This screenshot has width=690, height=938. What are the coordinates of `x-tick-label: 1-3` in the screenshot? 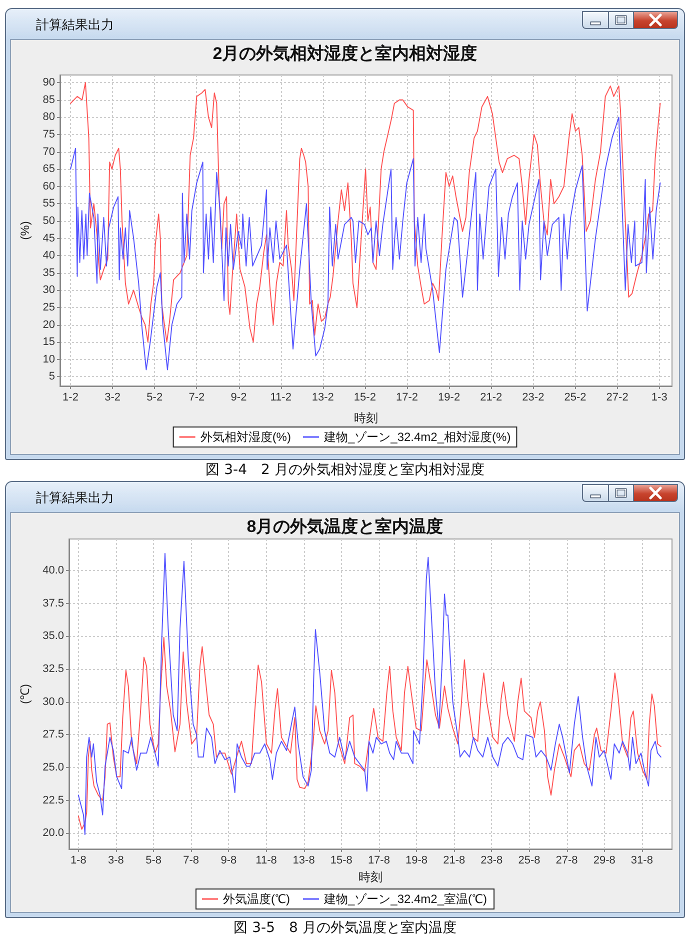 It's located at (659, 398).